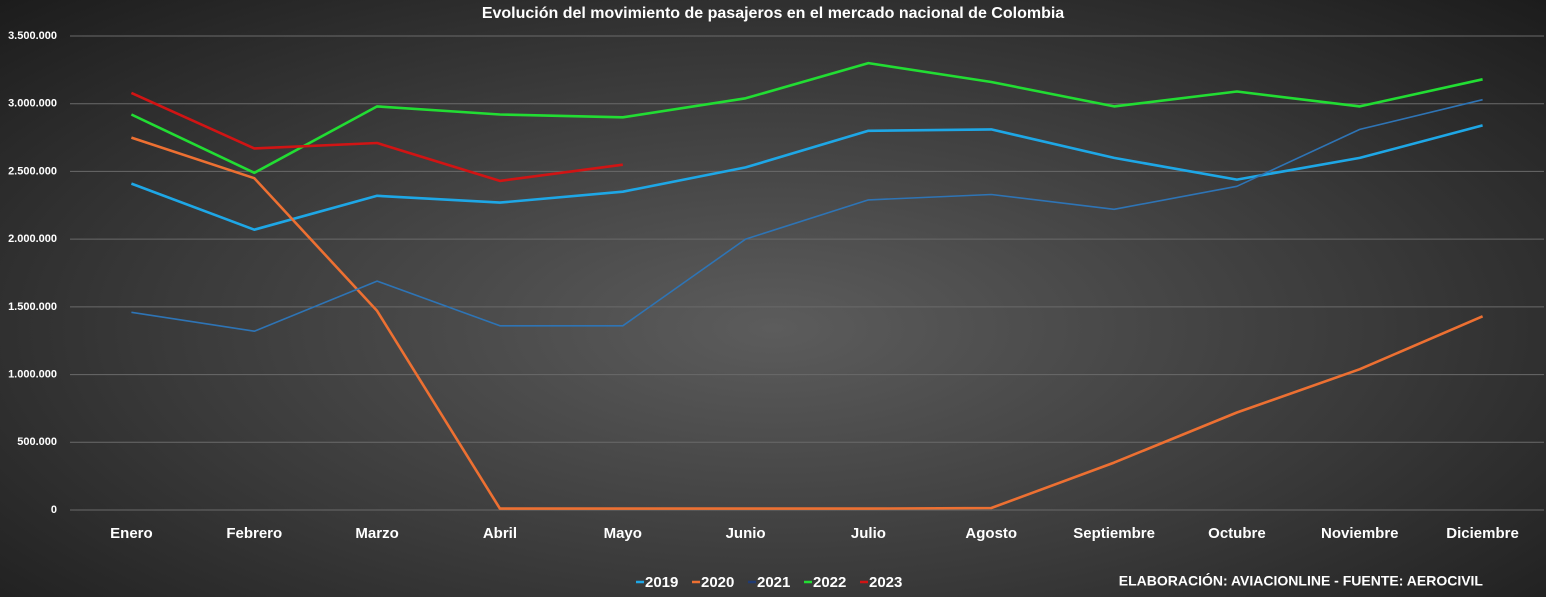 This screenshot has width=1546, height=597. I want to click on x-tick-label: Octubre, so click(1237, 533).